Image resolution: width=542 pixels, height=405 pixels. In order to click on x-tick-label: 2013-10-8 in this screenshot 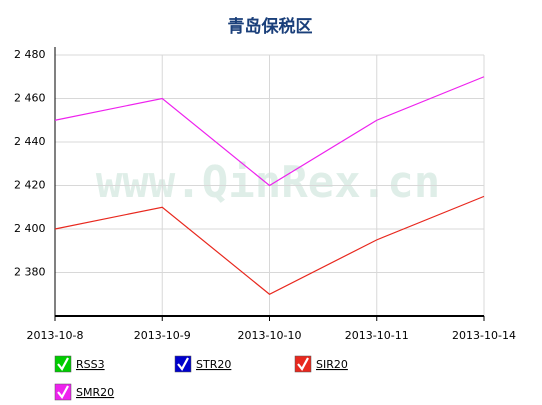, I will do `click(55, 335)`.